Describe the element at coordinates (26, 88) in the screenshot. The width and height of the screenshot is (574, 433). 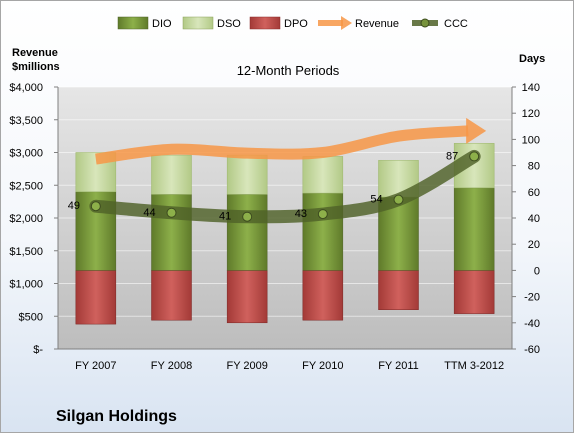
I see `left-tick-label: $4,000` at that location.